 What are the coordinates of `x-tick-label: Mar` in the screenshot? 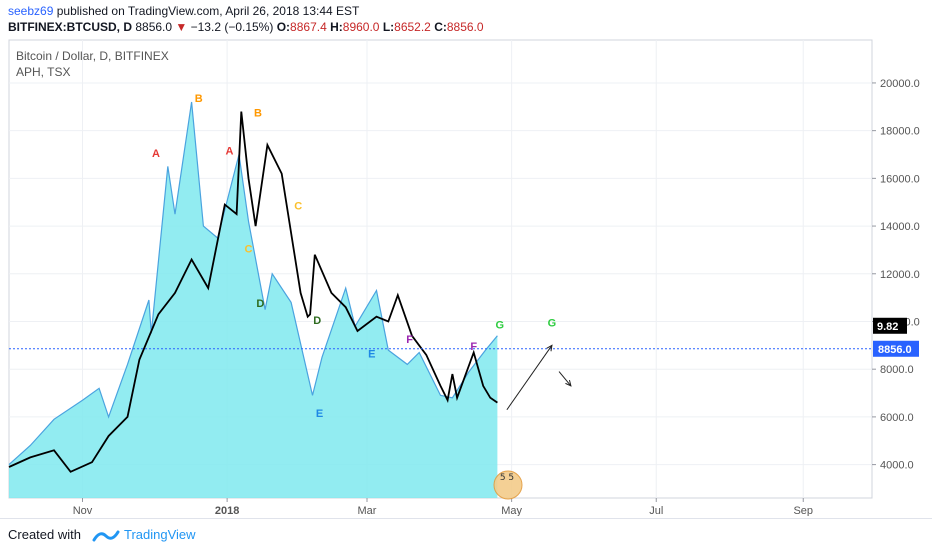 It's located at (367, 510).